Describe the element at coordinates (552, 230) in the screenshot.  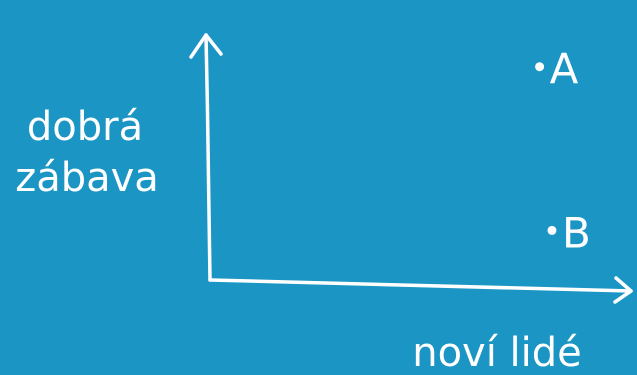
I see `point-b` at that location.